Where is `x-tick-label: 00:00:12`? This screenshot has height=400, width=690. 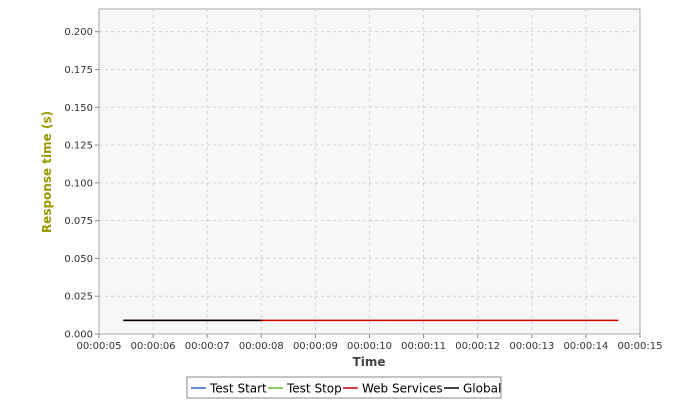 x-tick-label: 00:00:12 is located at coordinates (477, 346).